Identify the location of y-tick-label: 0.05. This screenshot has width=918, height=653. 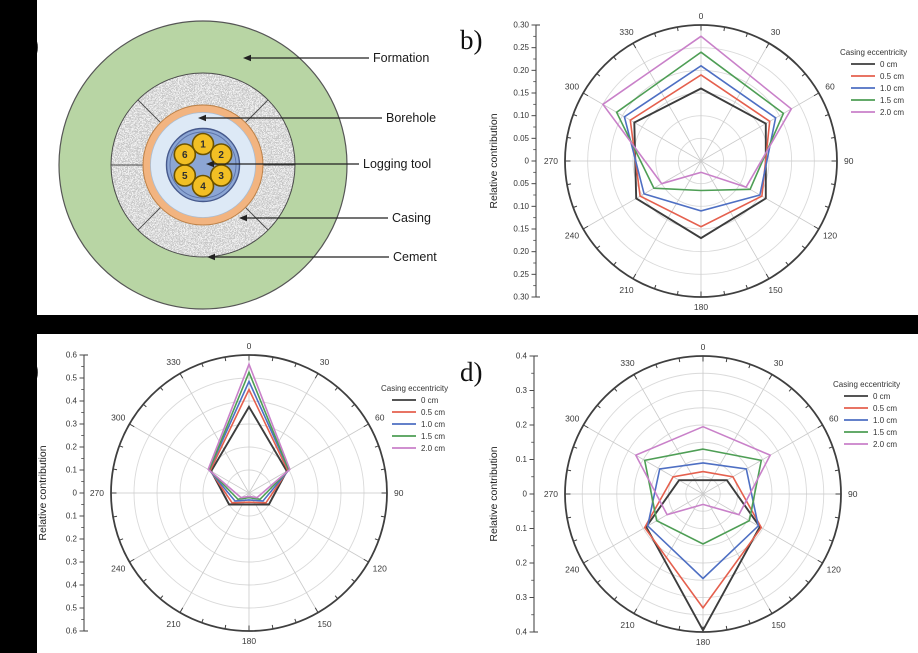
(521, 138).